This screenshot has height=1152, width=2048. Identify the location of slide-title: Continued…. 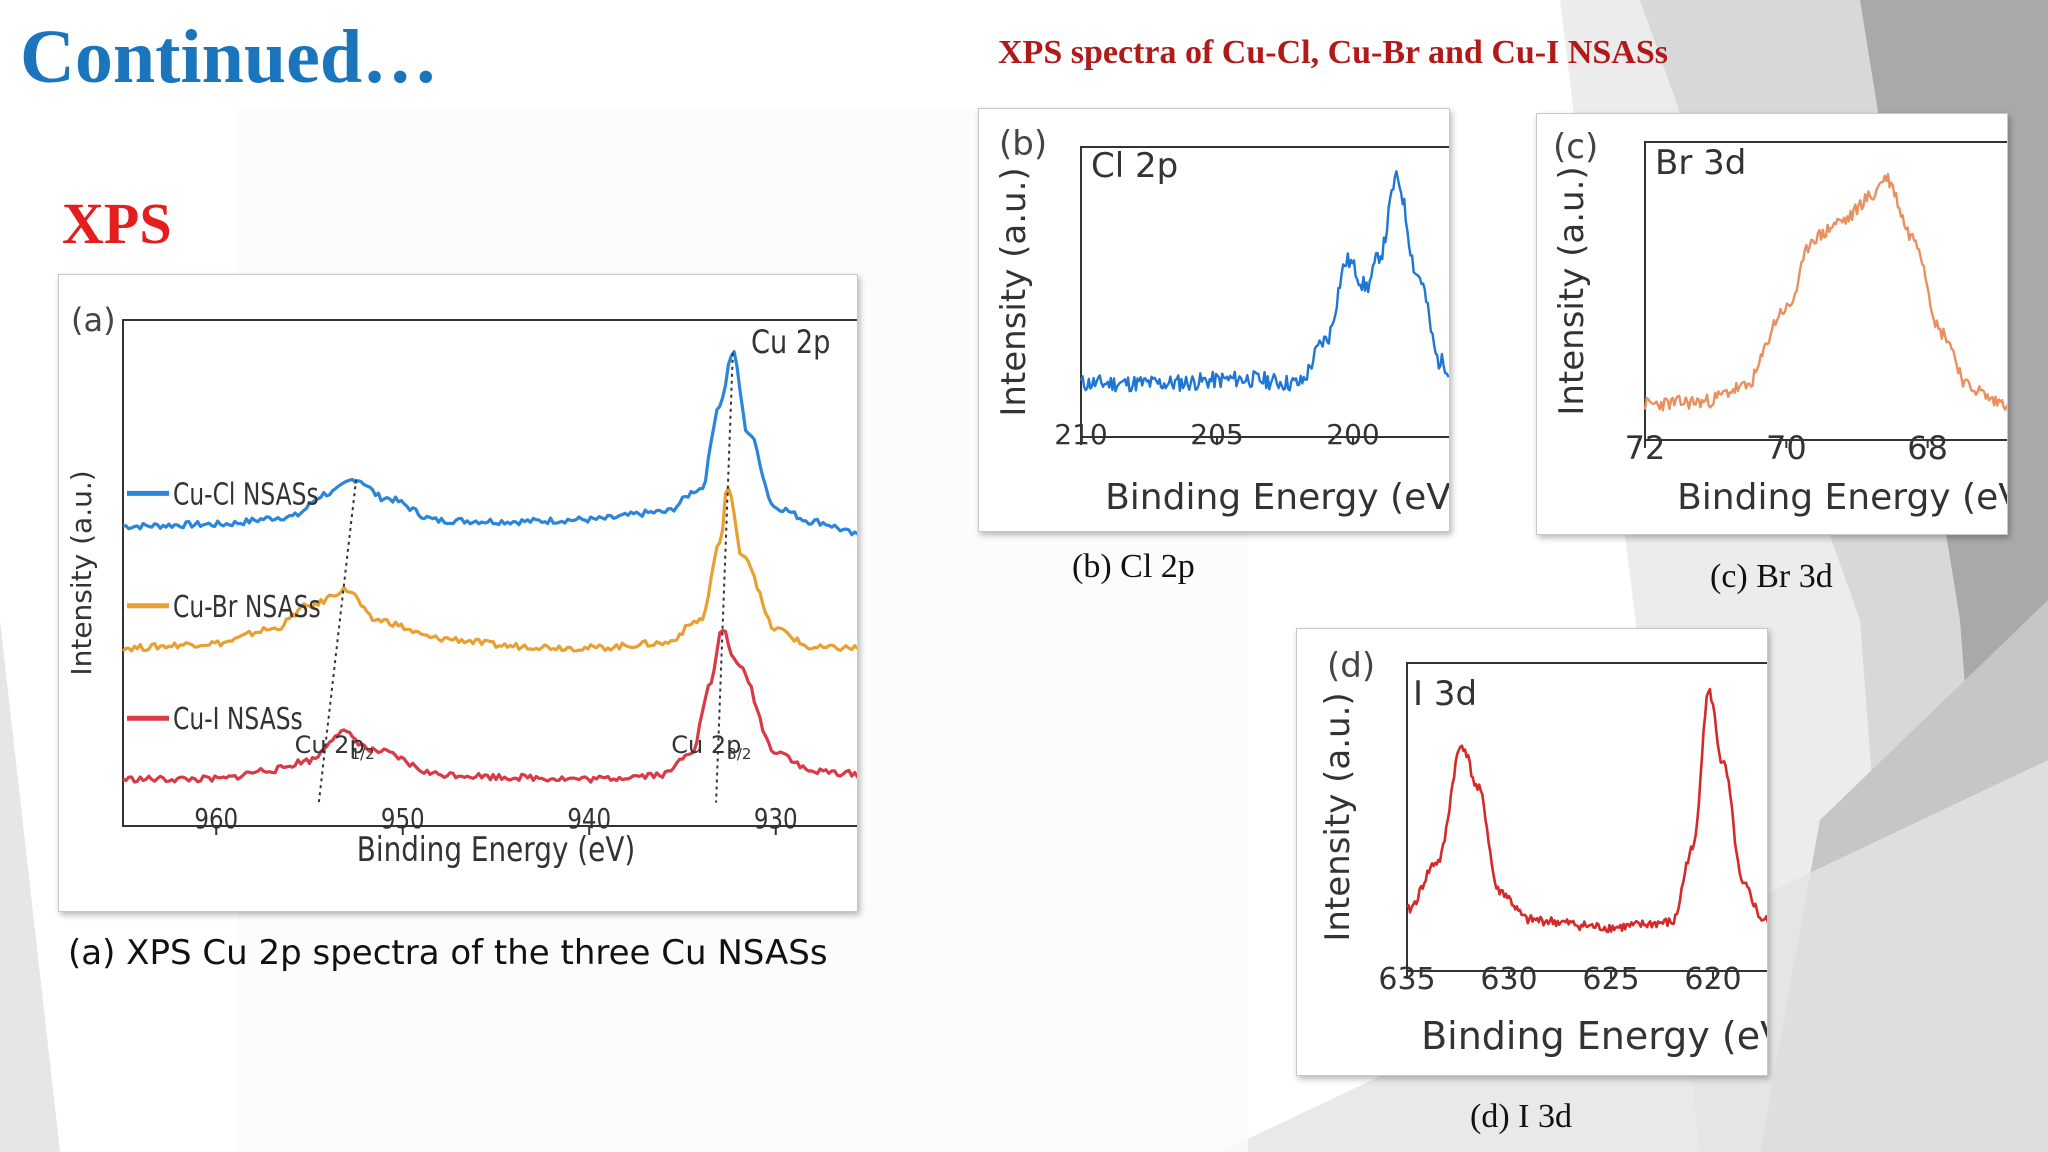
(229, 57).